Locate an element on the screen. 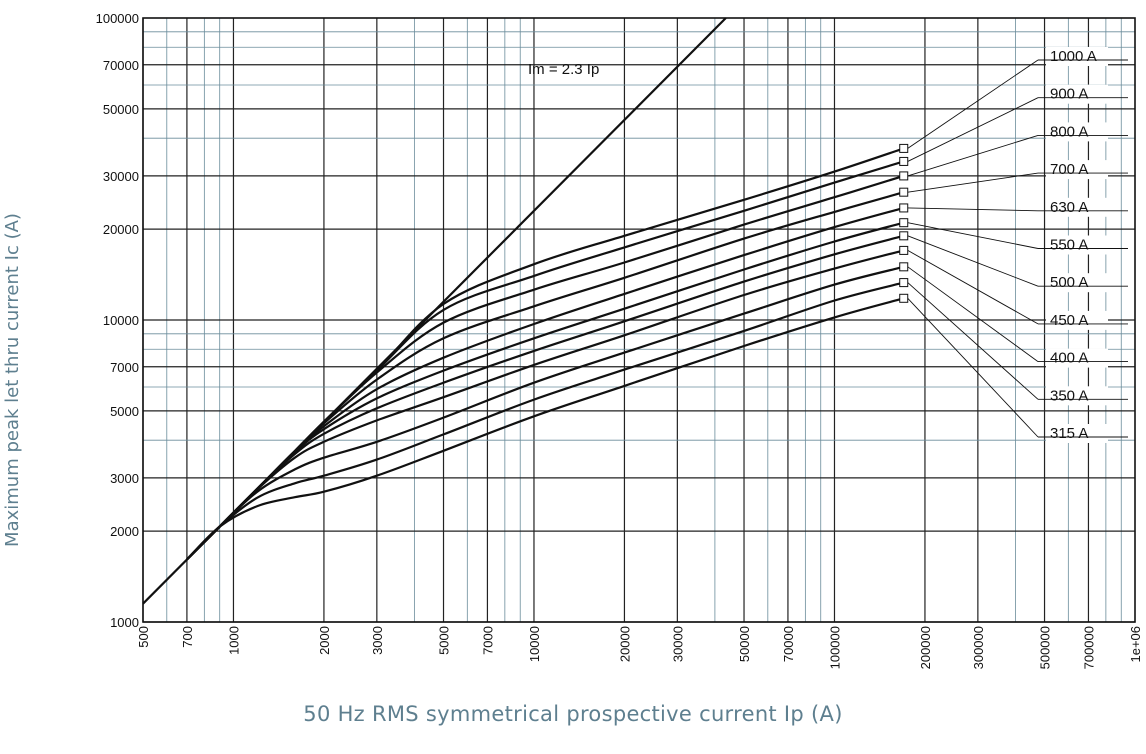 The height and width of the screenshot is (754, 1146). series-label: 400 A is located at coordinates (1069, 358).